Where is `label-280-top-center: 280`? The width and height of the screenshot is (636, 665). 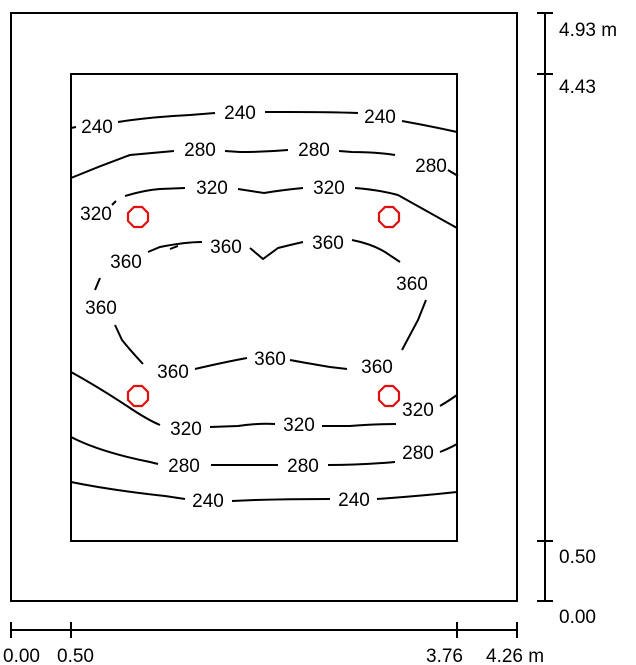
label-280-top-center: 280 is located at coordinates (314, 150).